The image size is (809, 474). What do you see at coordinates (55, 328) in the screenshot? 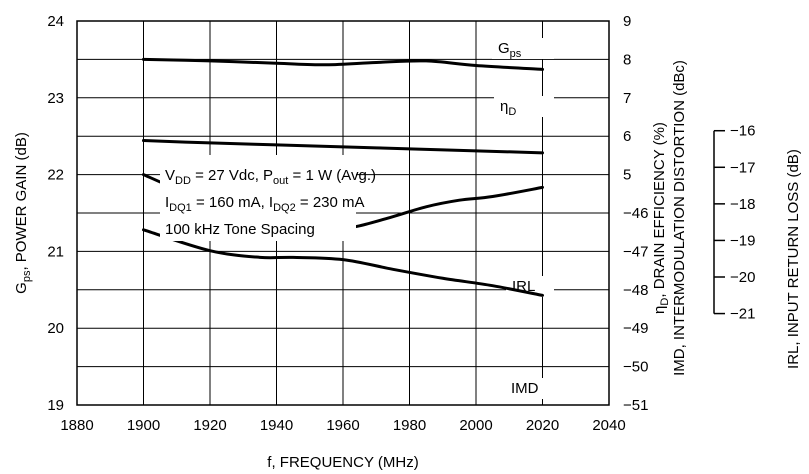
I see `left-tick-label: 20` at bounding box center [55, 328].